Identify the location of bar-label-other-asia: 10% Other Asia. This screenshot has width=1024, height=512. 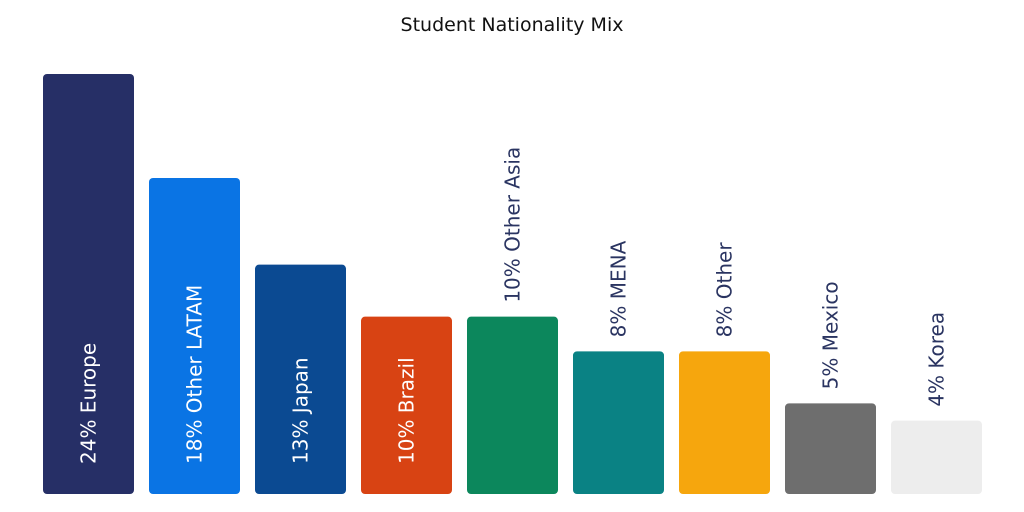
(513, 225).